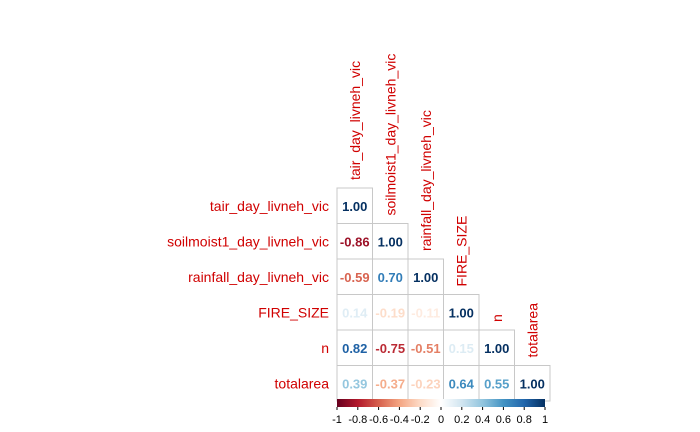 The image size is (700, 432). Describe the element at coordinates (425, 312) in the screenshot. I see `correlation-value: -0.11` at that location.